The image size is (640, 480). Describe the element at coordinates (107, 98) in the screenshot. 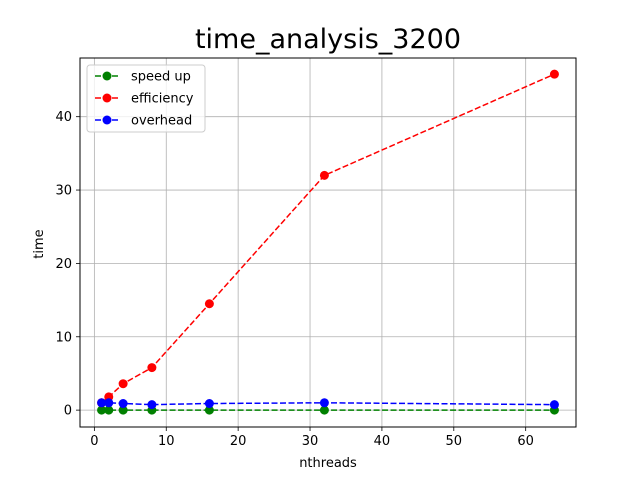

I see `legend-marker-efficiency` at that location.